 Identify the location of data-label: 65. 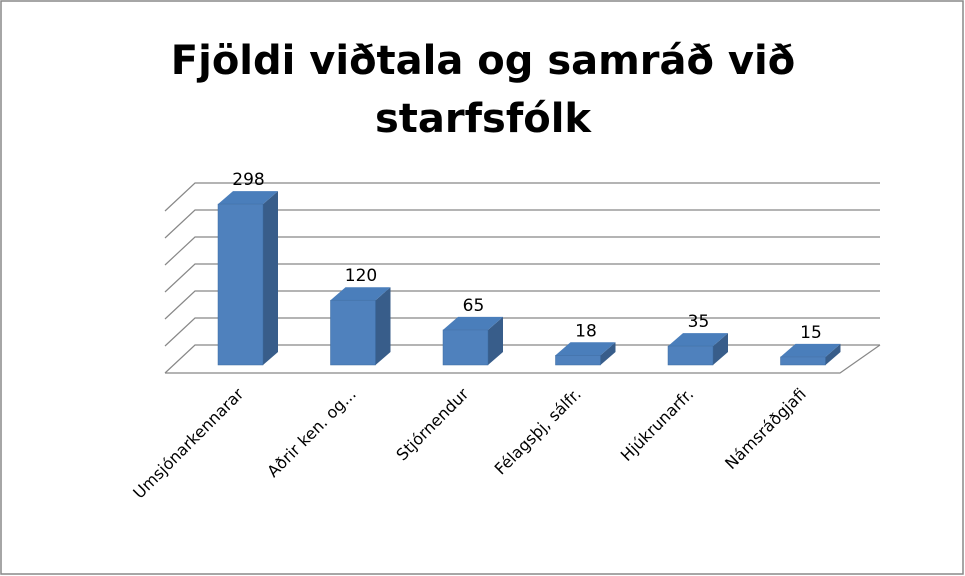
(474, 306).